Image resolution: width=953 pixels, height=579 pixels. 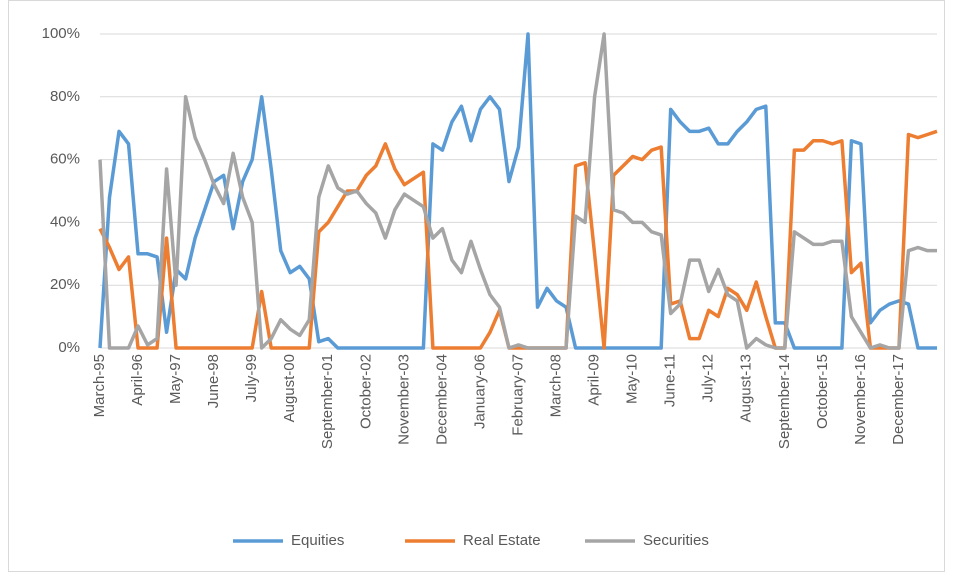 I want to click on legend-label: Securities, so click(x=676, y=540).